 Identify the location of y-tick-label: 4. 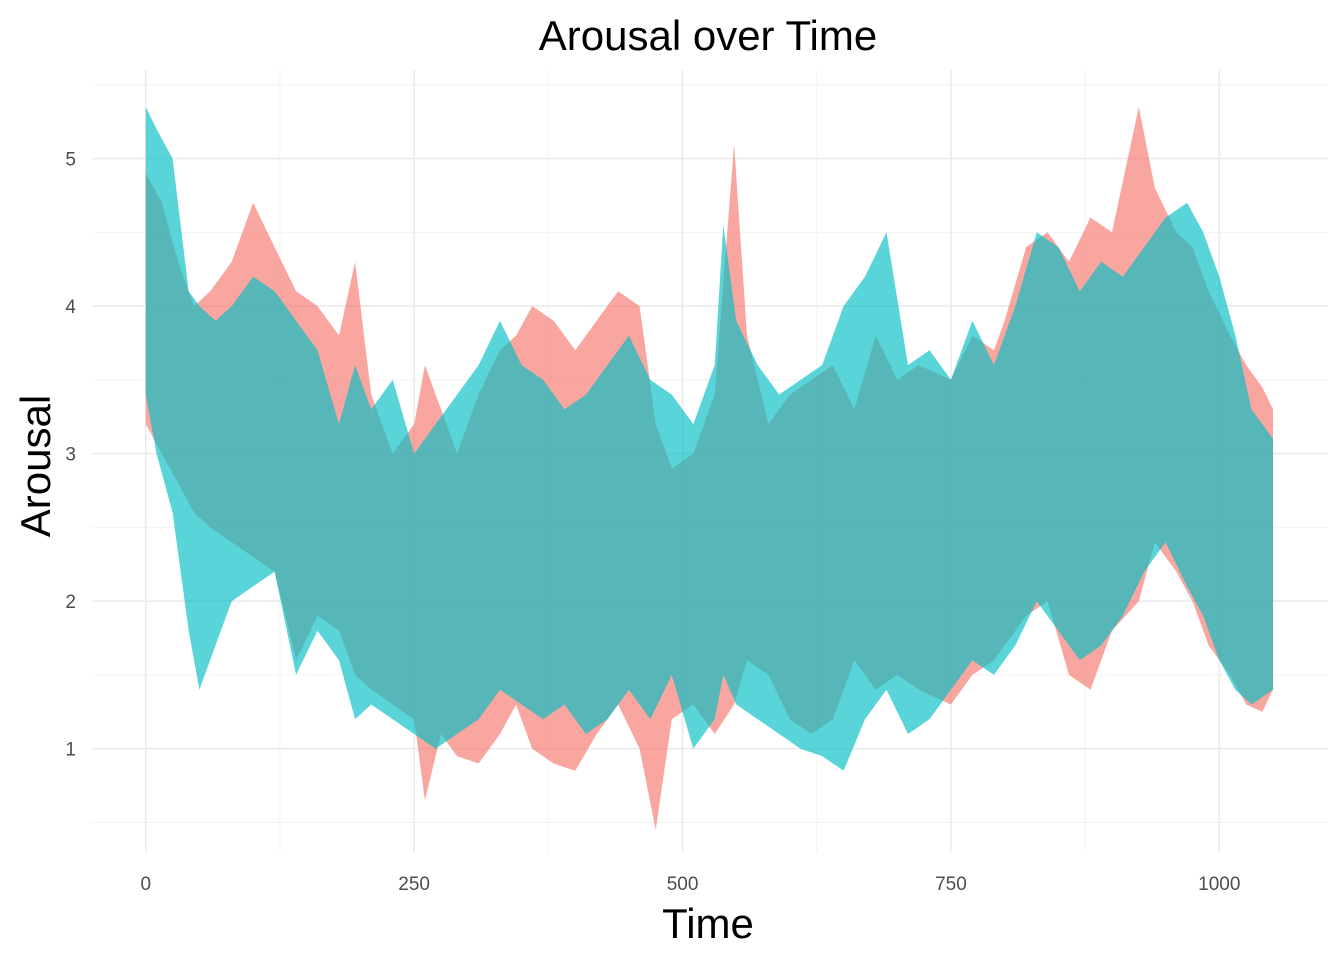
(70, 307).